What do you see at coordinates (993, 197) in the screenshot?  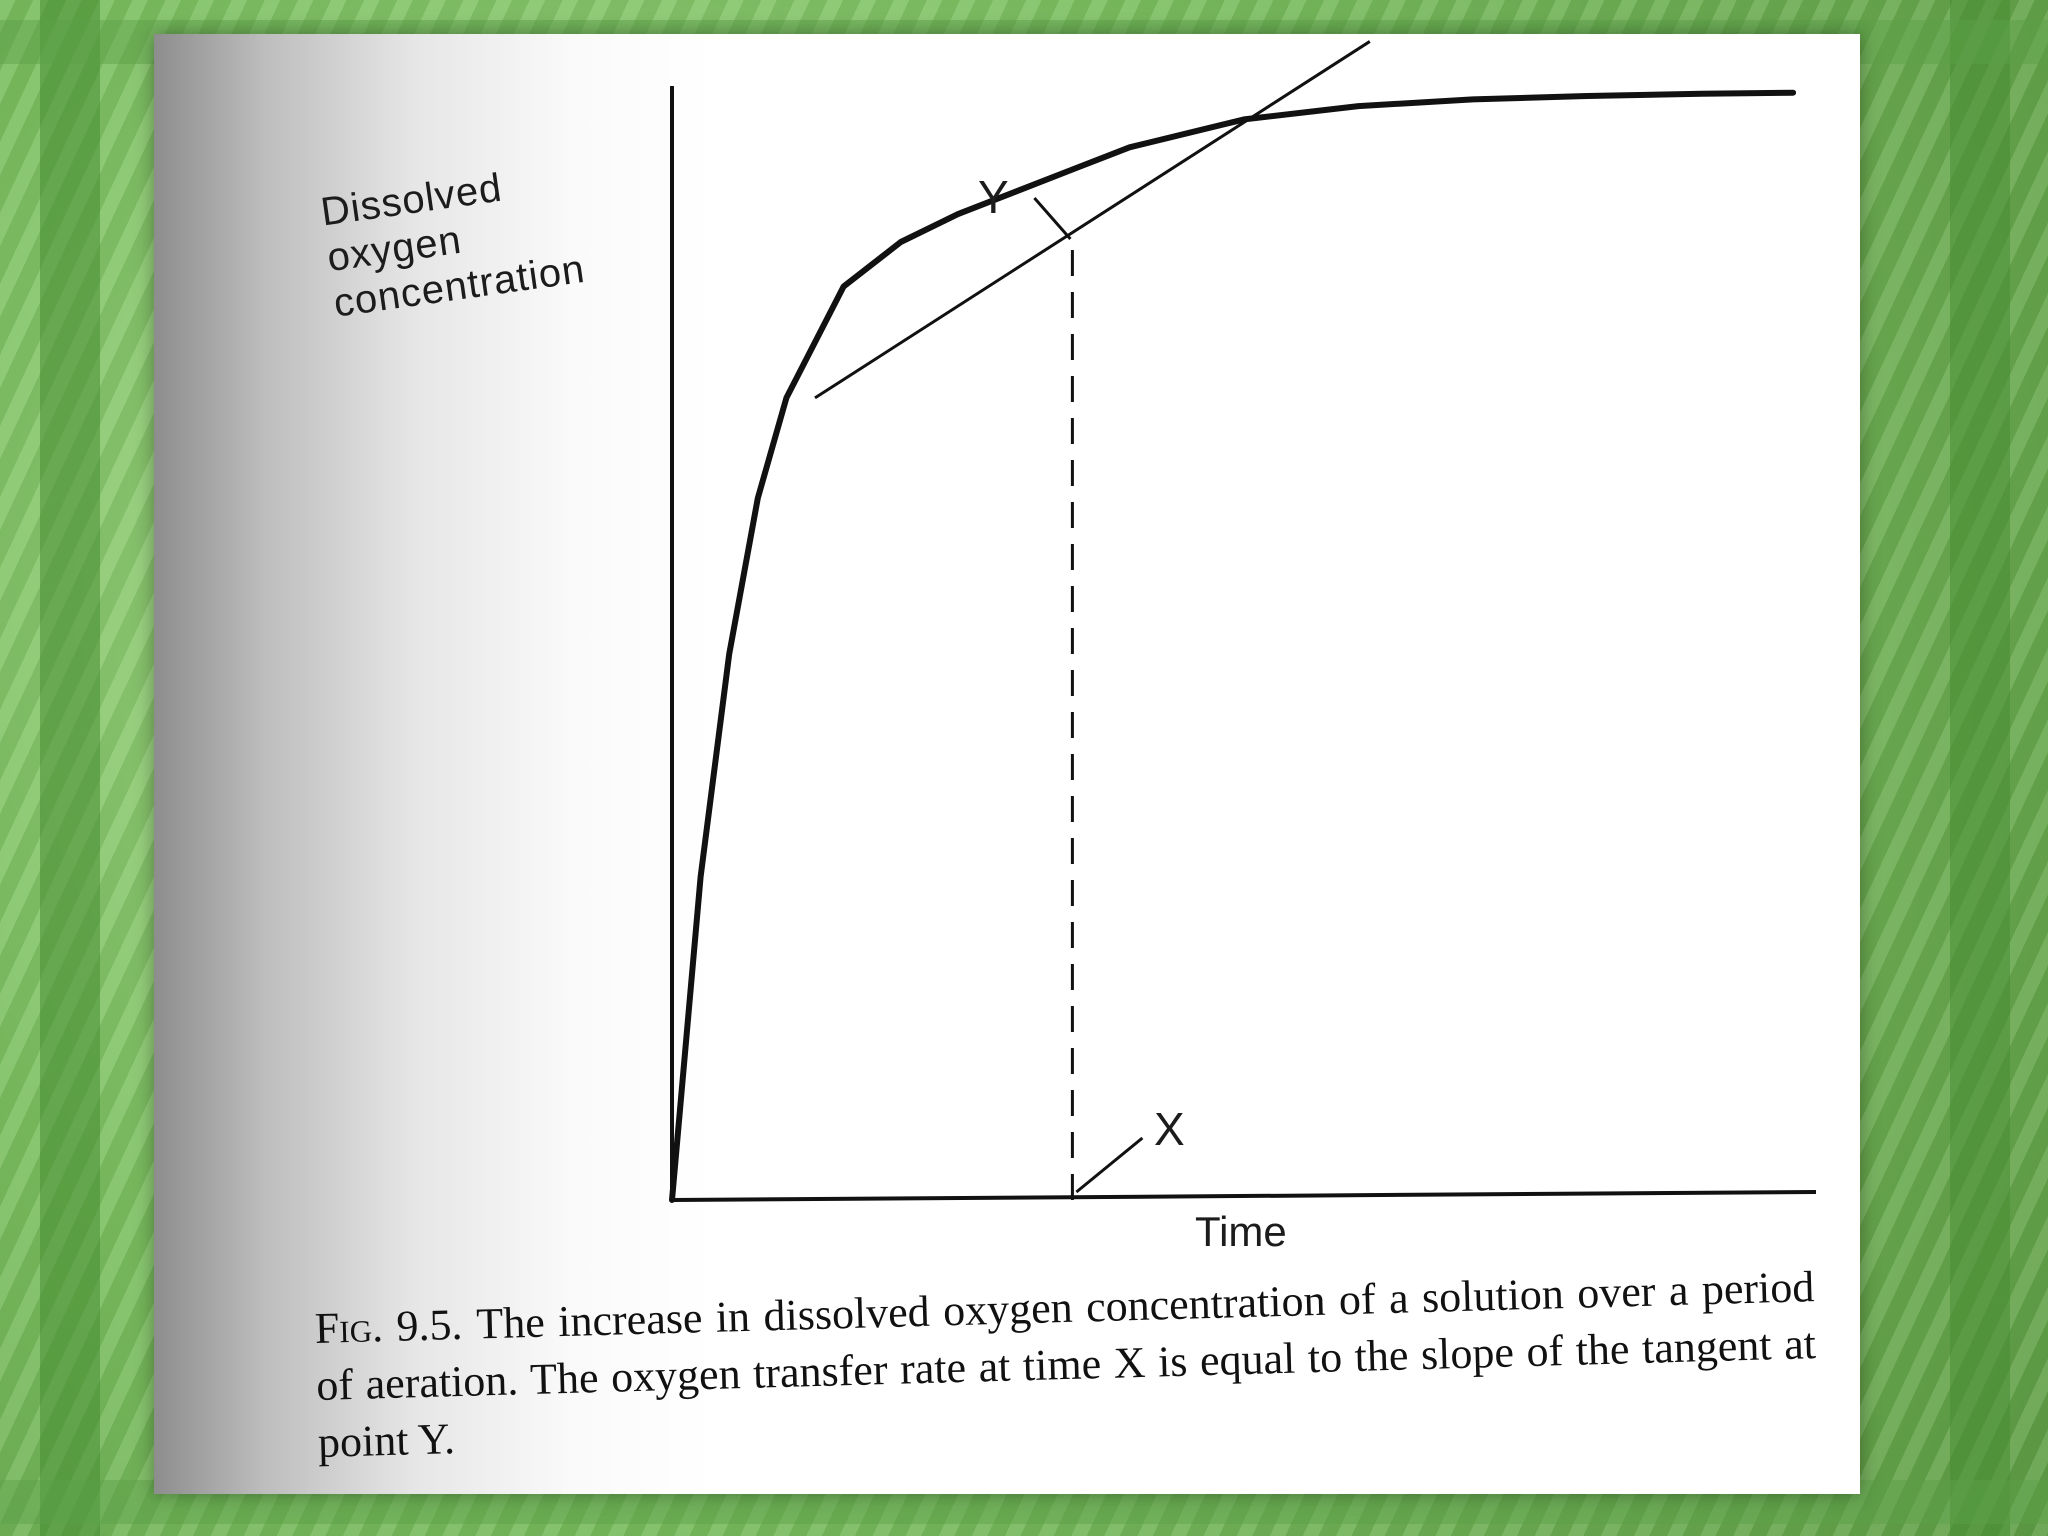 I see `point-y-label: Y` at bounding box center [993, 197].